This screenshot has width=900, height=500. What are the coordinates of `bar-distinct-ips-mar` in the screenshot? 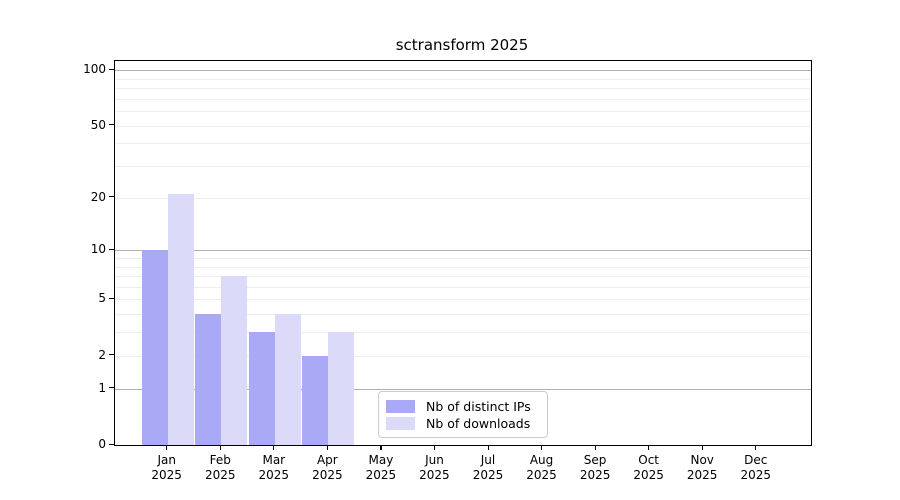 It's located at (261, 388).